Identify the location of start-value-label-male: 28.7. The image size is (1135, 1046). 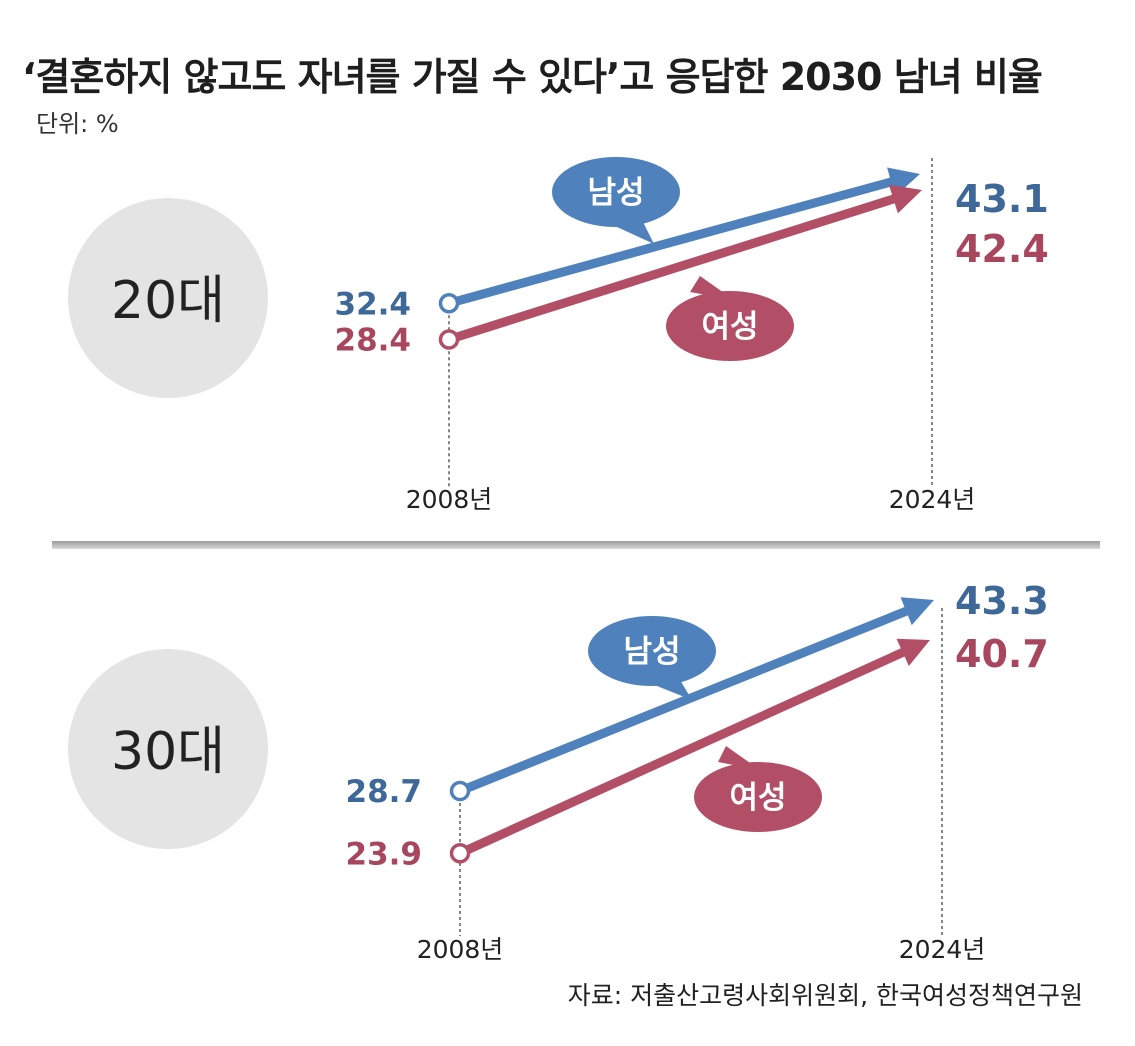
(384, 792).